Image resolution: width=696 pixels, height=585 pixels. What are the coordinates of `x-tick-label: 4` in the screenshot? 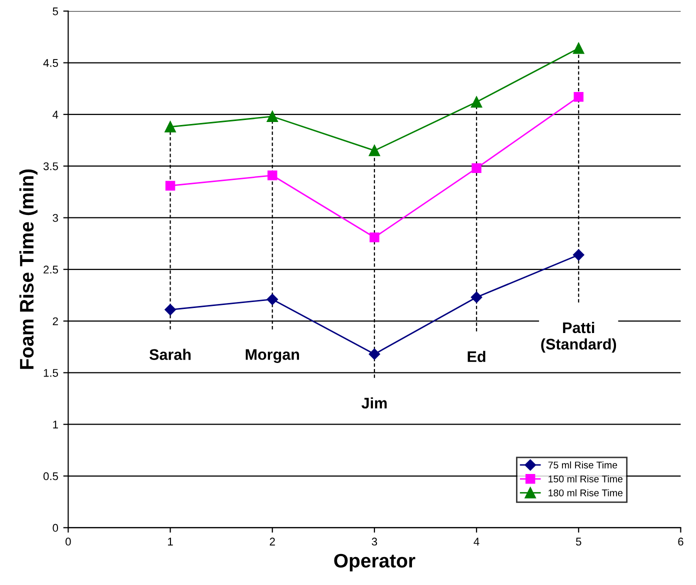 It's located at (477, 542).